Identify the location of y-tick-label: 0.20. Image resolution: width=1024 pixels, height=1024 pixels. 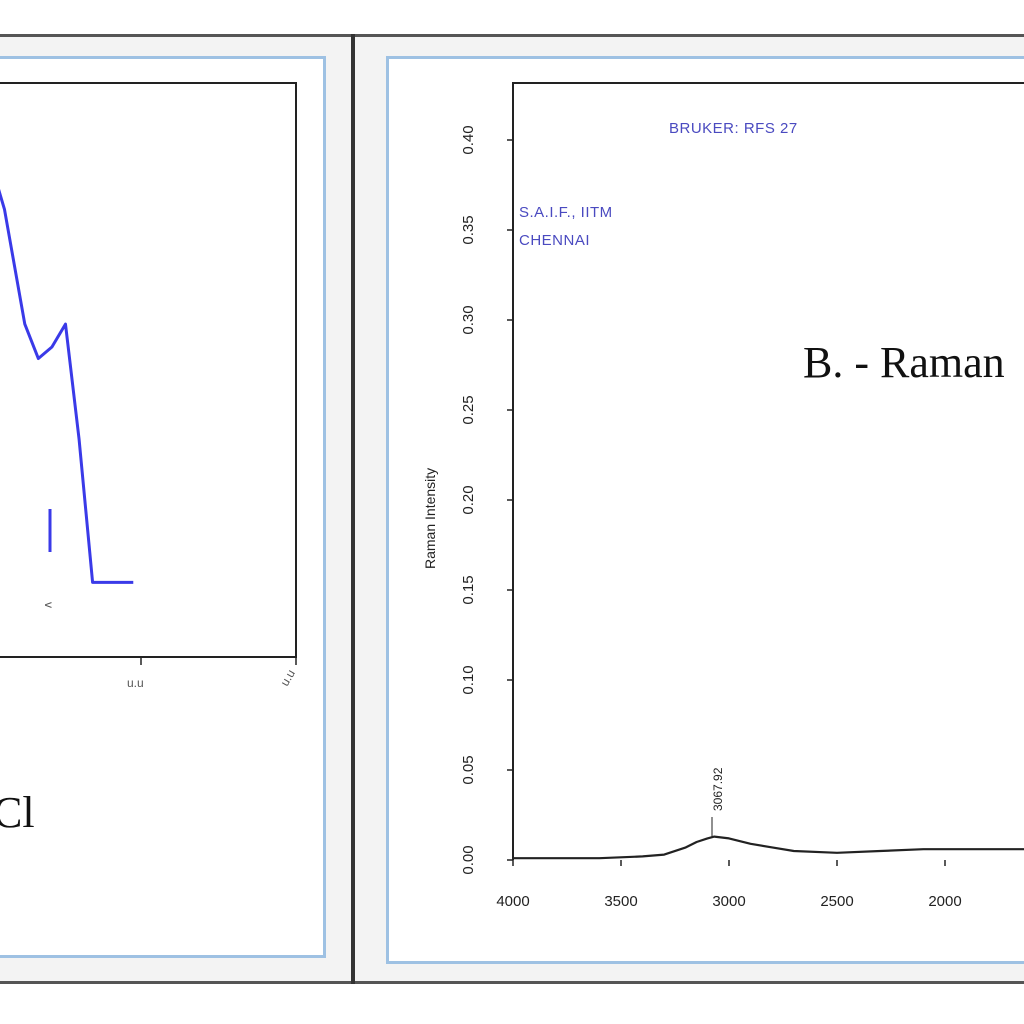
(468, 499).